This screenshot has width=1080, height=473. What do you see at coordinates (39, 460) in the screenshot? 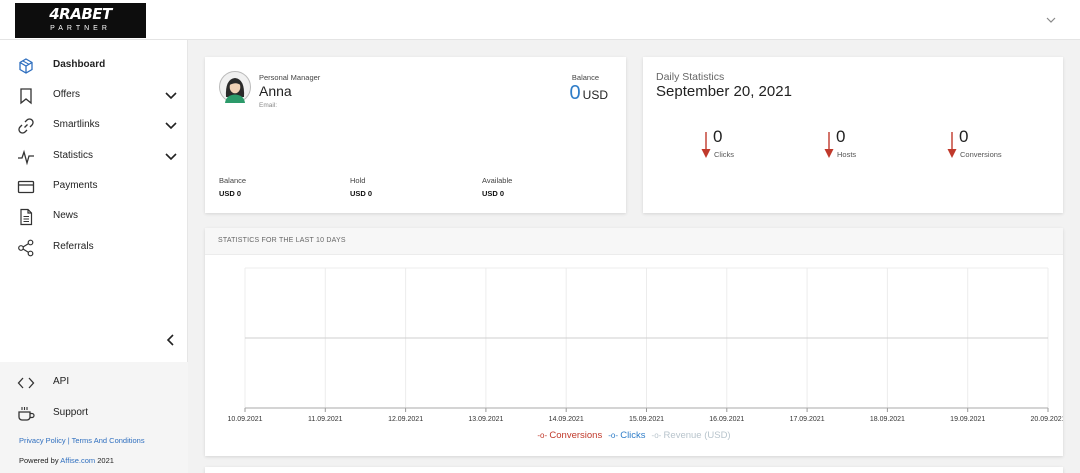
I see `powered-prefix: Powered by` at bounding box center [39, 460].